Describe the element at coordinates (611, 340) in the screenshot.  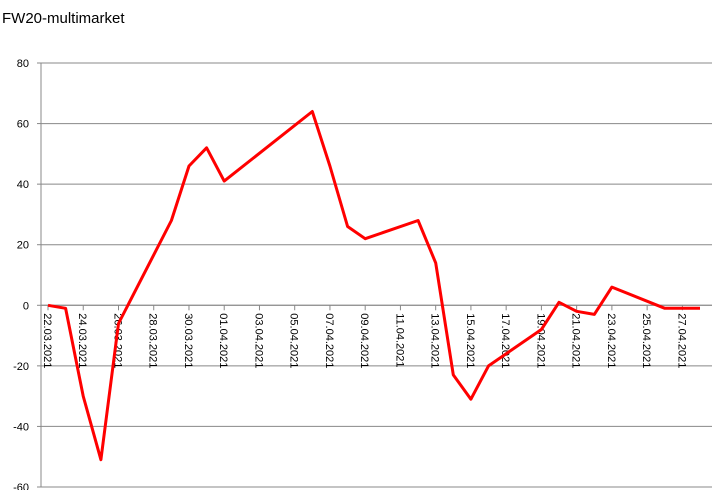
I see `x-tick-label: 23.04.2021` at that location.